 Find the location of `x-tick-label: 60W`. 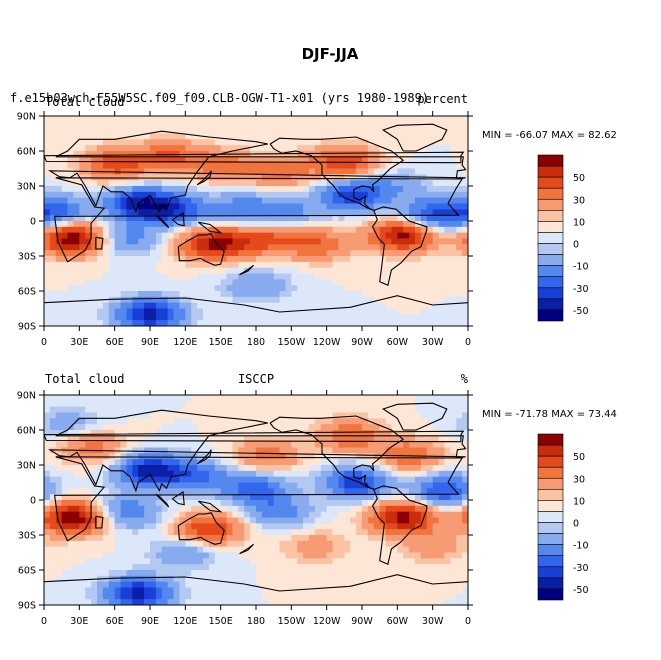

x-tick-label: 60W is located at coordinates (398, 342).